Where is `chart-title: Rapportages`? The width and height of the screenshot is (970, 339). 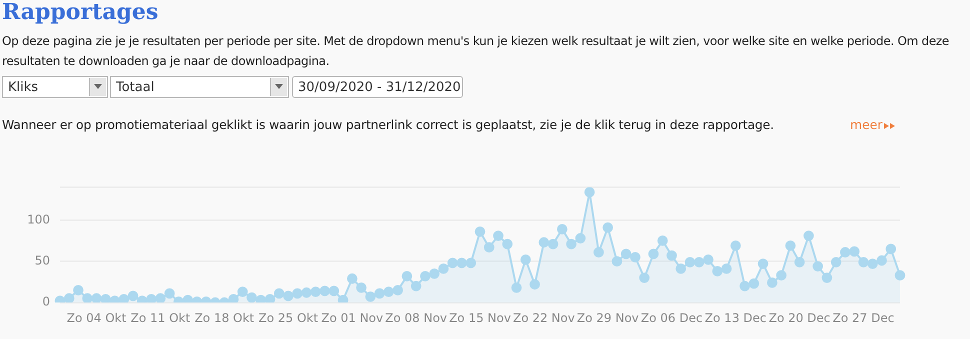 chart-title: Rapportages is located at coordinates (80, 12).